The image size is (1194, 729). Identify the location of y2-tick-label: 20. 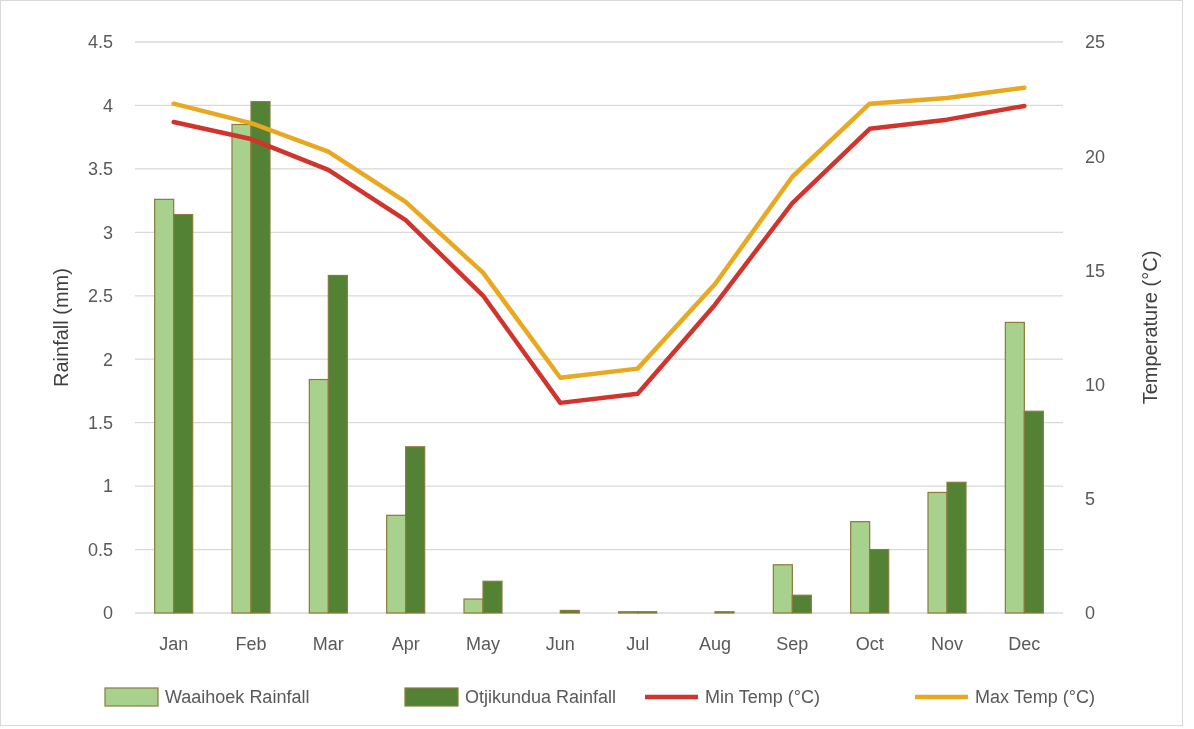
(1095, 156).